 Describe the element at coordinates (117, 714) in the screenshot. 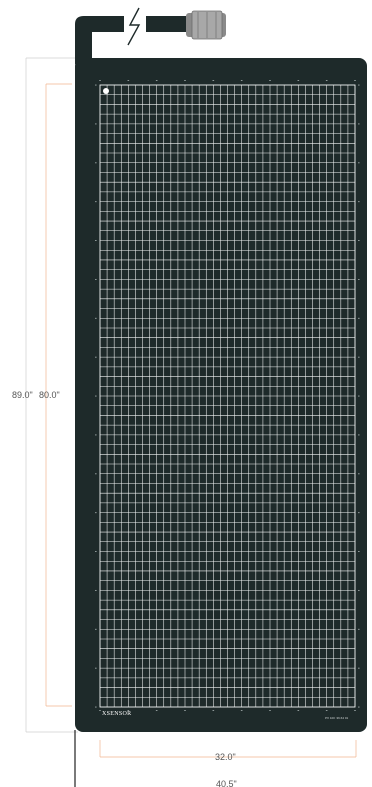

I see `brand-logo: XSENSOR` at that location.